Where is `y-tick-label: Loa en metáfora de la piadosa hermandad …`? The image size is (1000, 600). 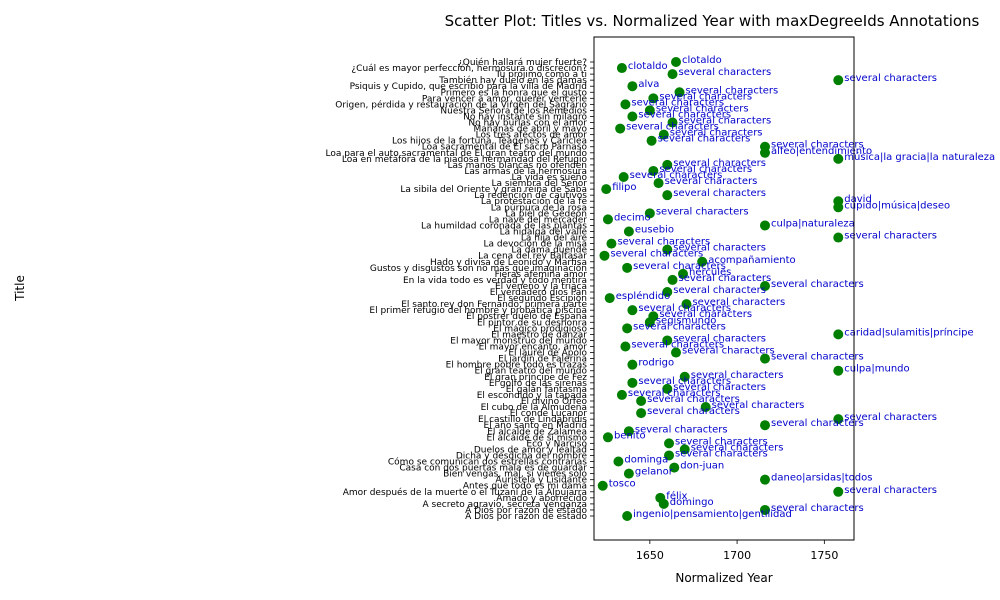 y-tick-label: Loa en metáfora de la piadosa hermandad … is located at coordinates (465, 160).